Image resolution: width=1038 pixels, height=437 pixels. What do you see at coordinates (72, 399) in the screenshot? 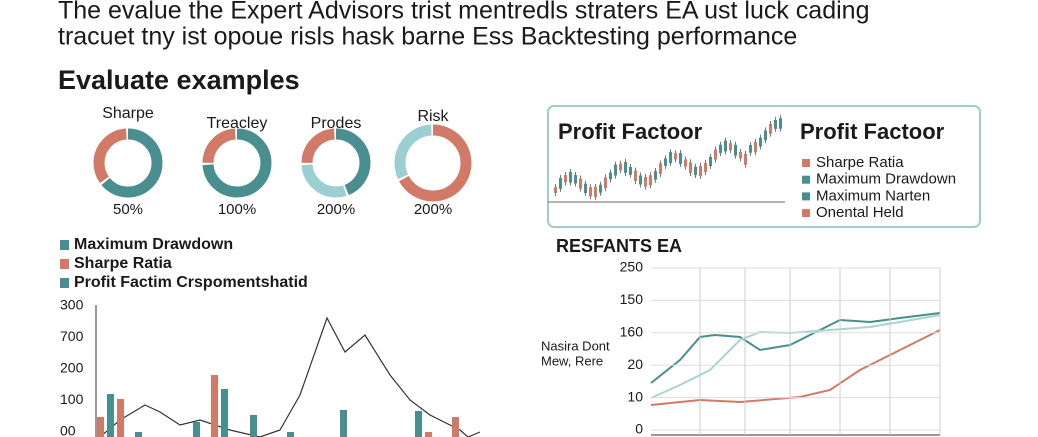
I see `y-tick-label: 100` at bounding box center [72, 399].